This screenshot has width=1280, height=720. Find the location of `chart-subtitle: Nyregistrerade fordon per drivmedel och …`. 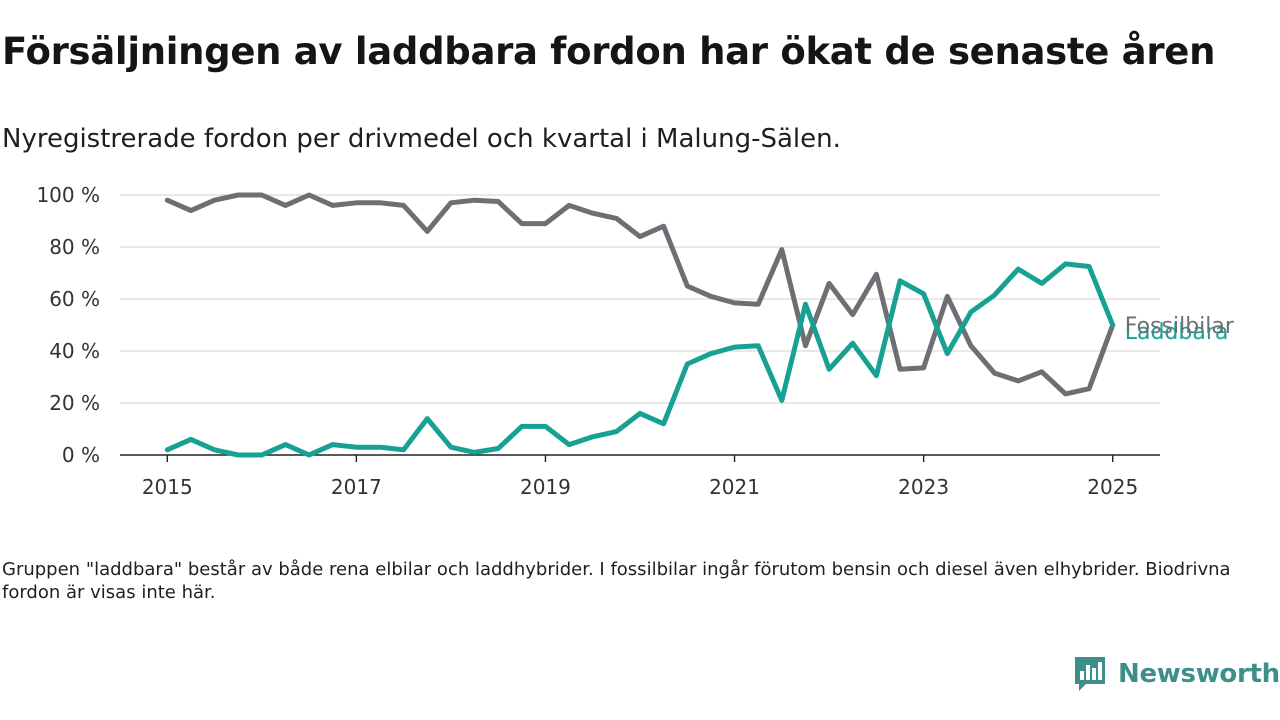

chart-subtitle: Nyregistrerade fordon per drivmedel och … is located at coordinates (421, 139).